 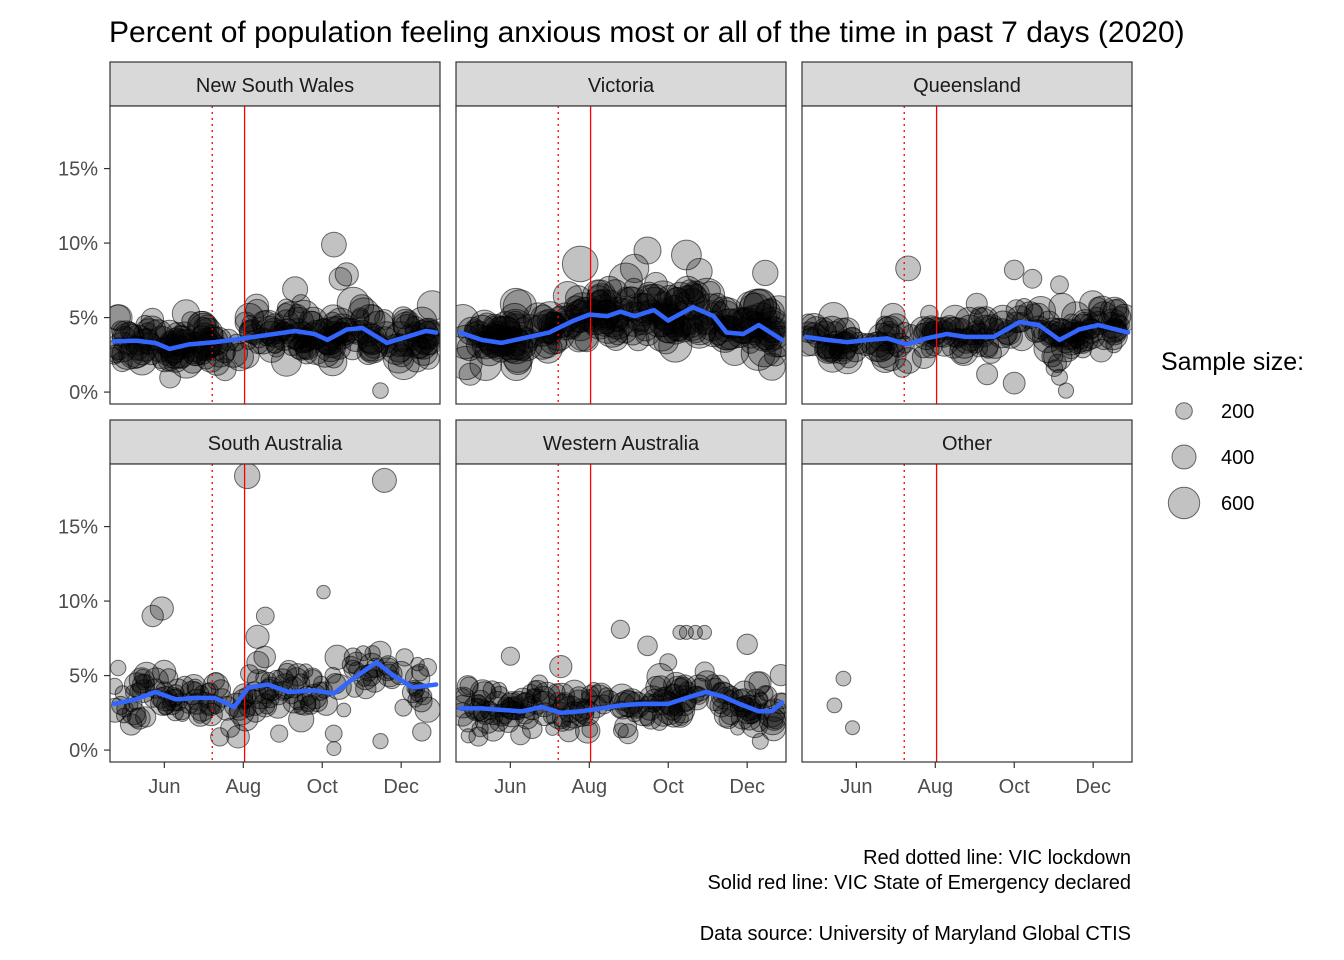 What do you see at coordinates (164, 787) in the screenshot?
I see `x-tick-label: Jun` at bounding box center [164, 787].